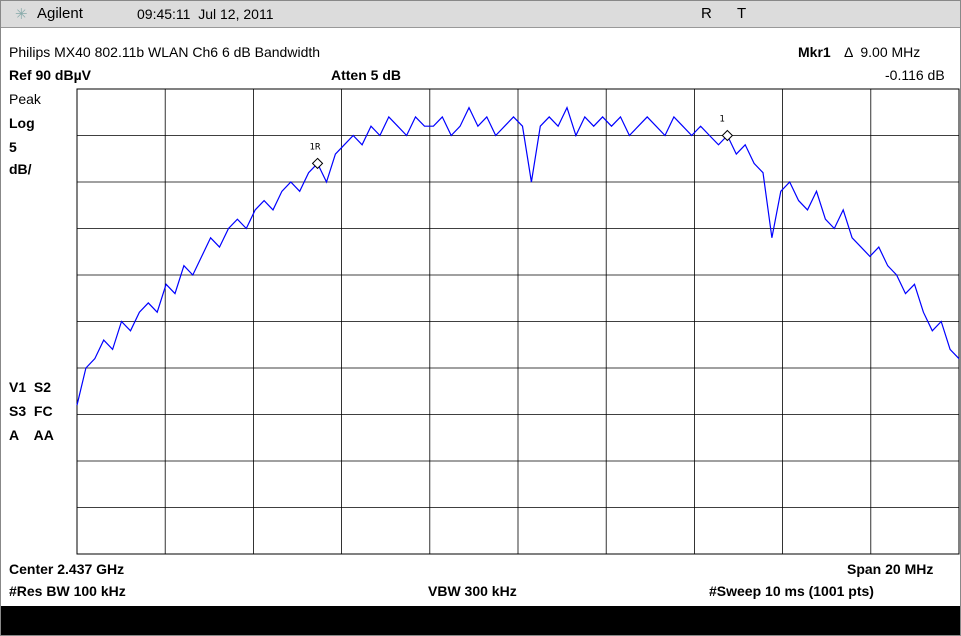 This screenshot has width=961, height=636. What do you see at coordinates (31, 435) in the screenshot?
I see `status-line: A AA` at bounding box center [31, 435].